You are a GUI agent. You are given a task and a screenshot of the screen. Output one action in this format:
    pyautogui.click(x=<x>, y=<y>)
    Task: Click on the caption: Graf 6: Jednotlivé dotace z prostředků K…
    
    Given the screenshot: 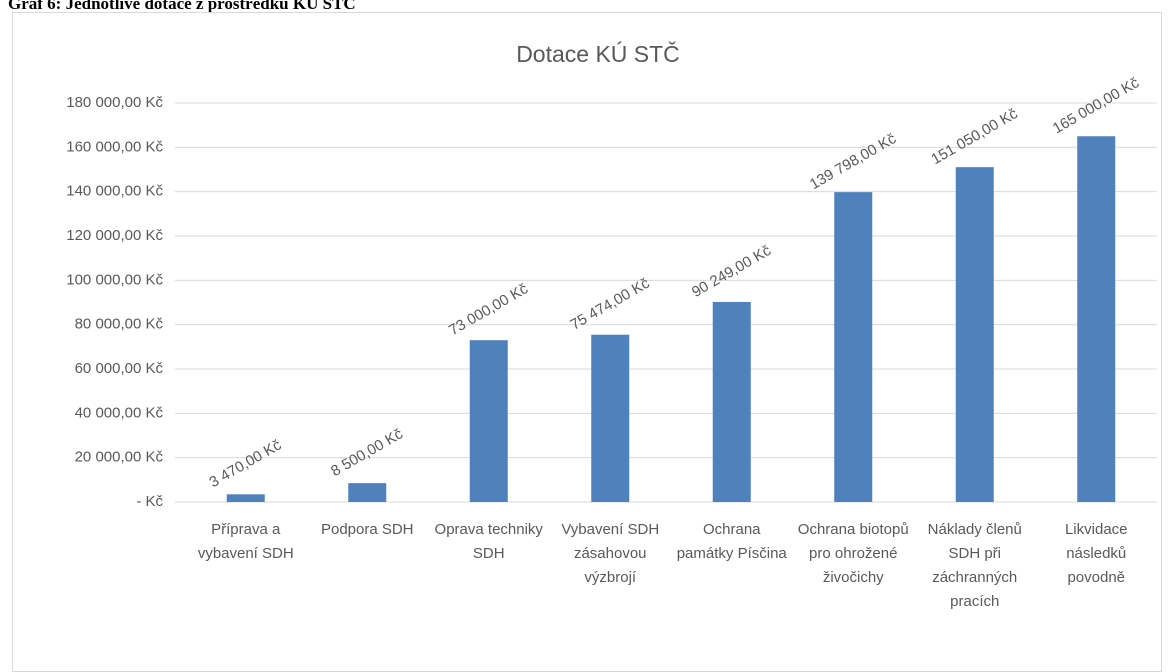 What is the action you would take?
    pyautogui.click(x=182, y=6)
    